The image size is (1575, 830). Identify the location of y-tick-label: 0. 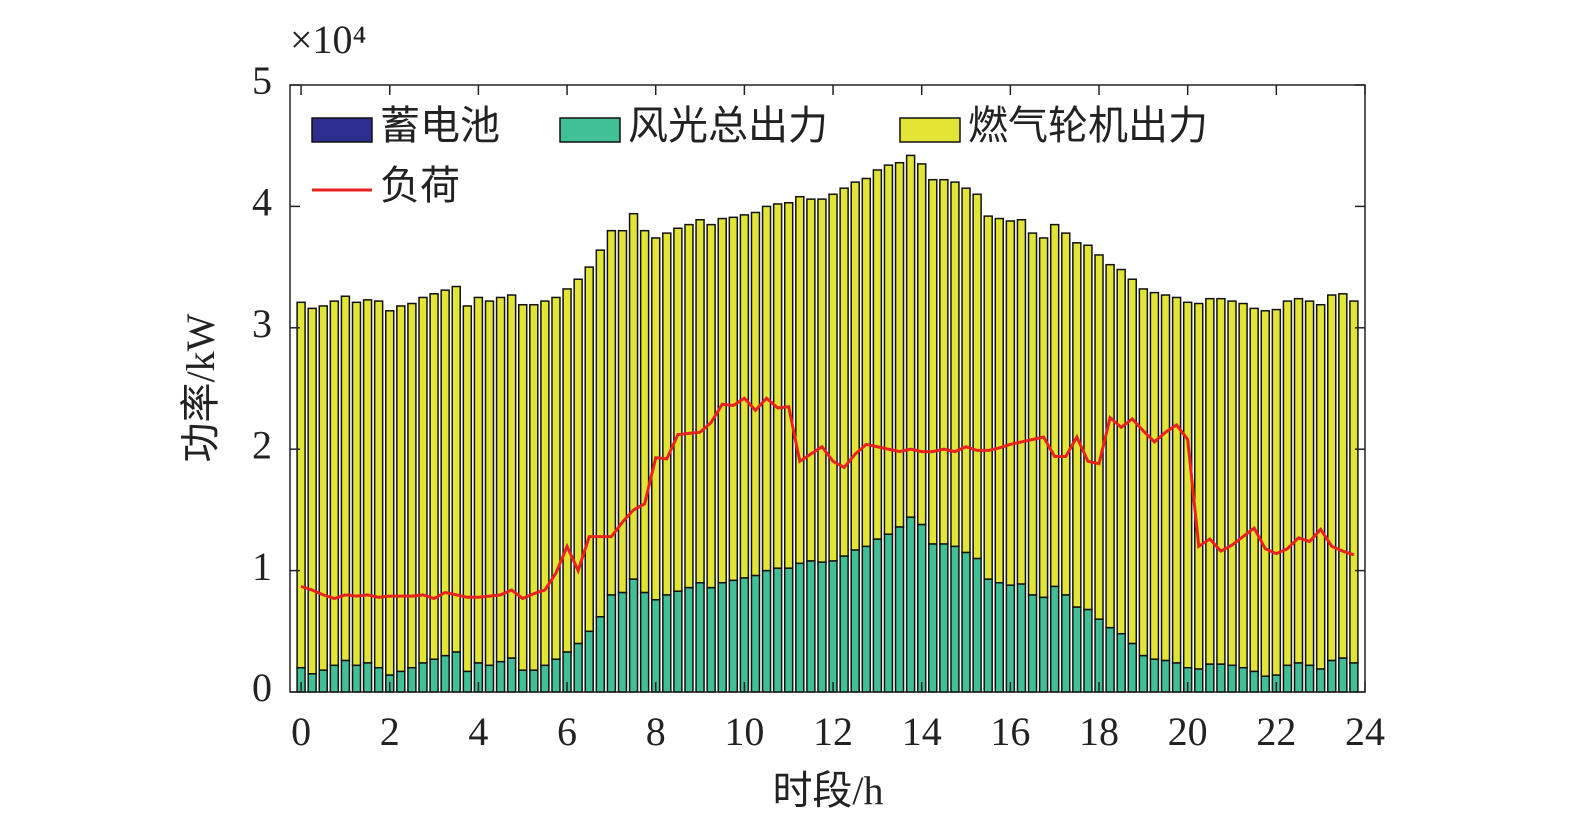
(262, 687).